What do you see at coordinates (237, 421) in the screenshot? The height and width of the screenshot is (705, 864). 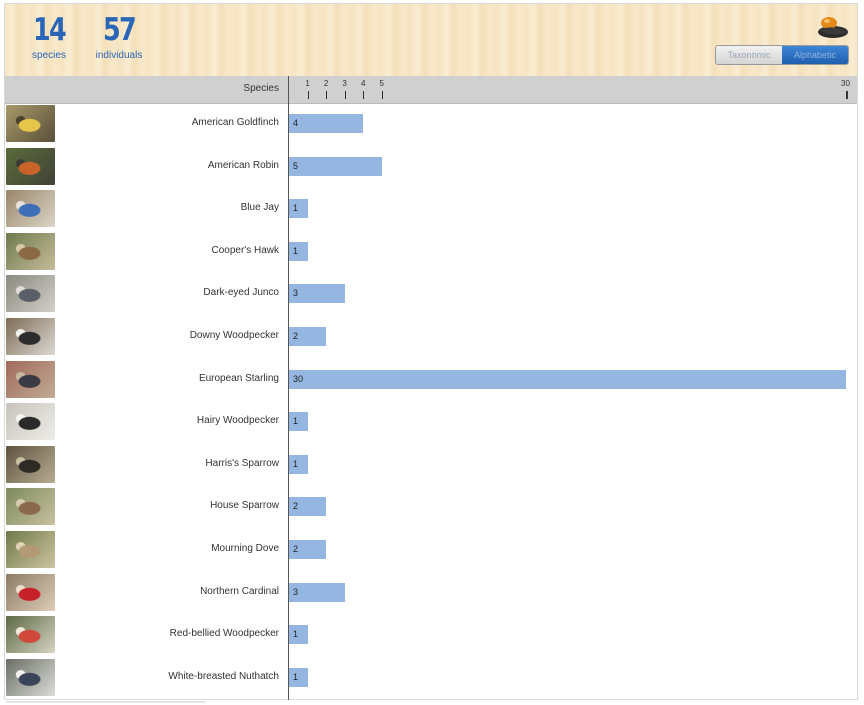 I see `species-name: Hairy Woodpecker` at bounding box center [237, 421].